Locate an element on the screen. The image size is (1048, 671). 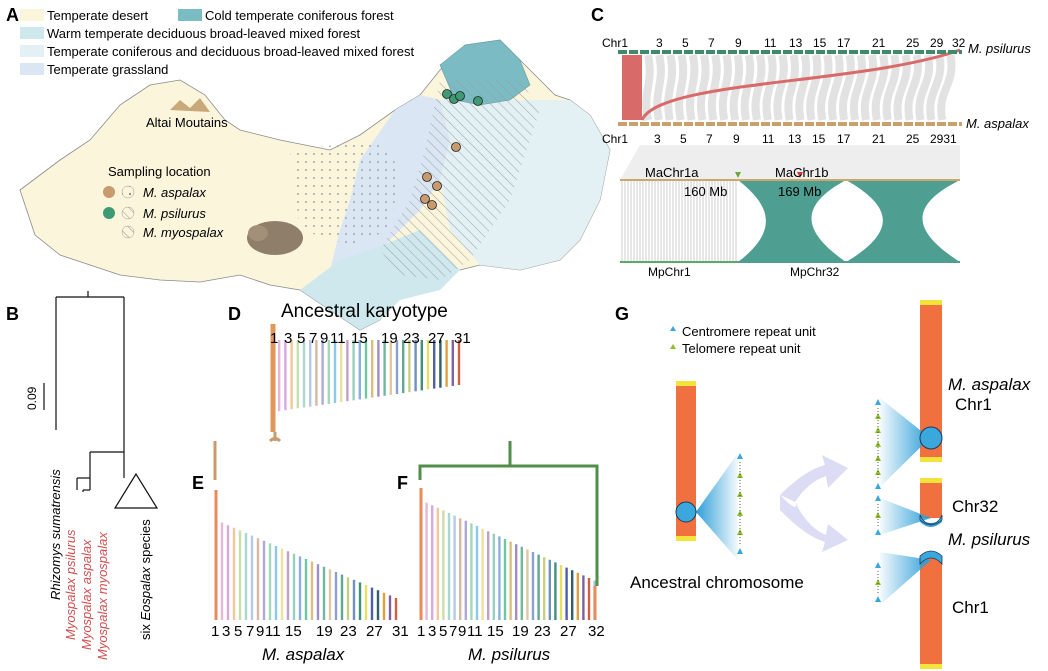
syn-bottom-tick: 9 is located at coordinates (736, 139).